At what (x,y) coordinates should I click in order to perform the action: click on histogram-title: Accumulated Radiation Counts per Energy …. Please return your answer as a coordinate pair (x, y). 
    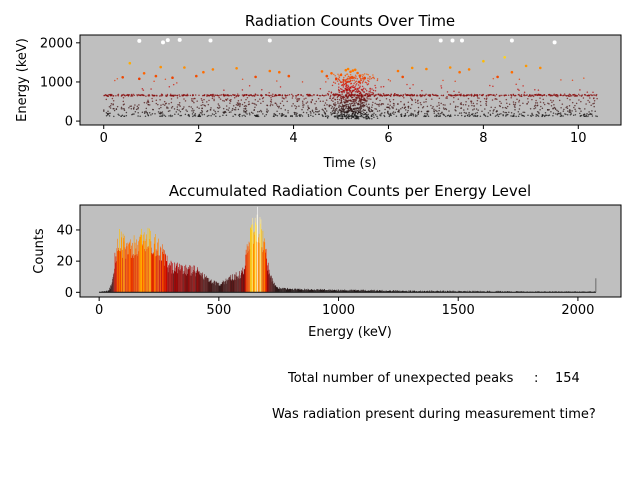
    Looking at the image, I should click on (350, 191).